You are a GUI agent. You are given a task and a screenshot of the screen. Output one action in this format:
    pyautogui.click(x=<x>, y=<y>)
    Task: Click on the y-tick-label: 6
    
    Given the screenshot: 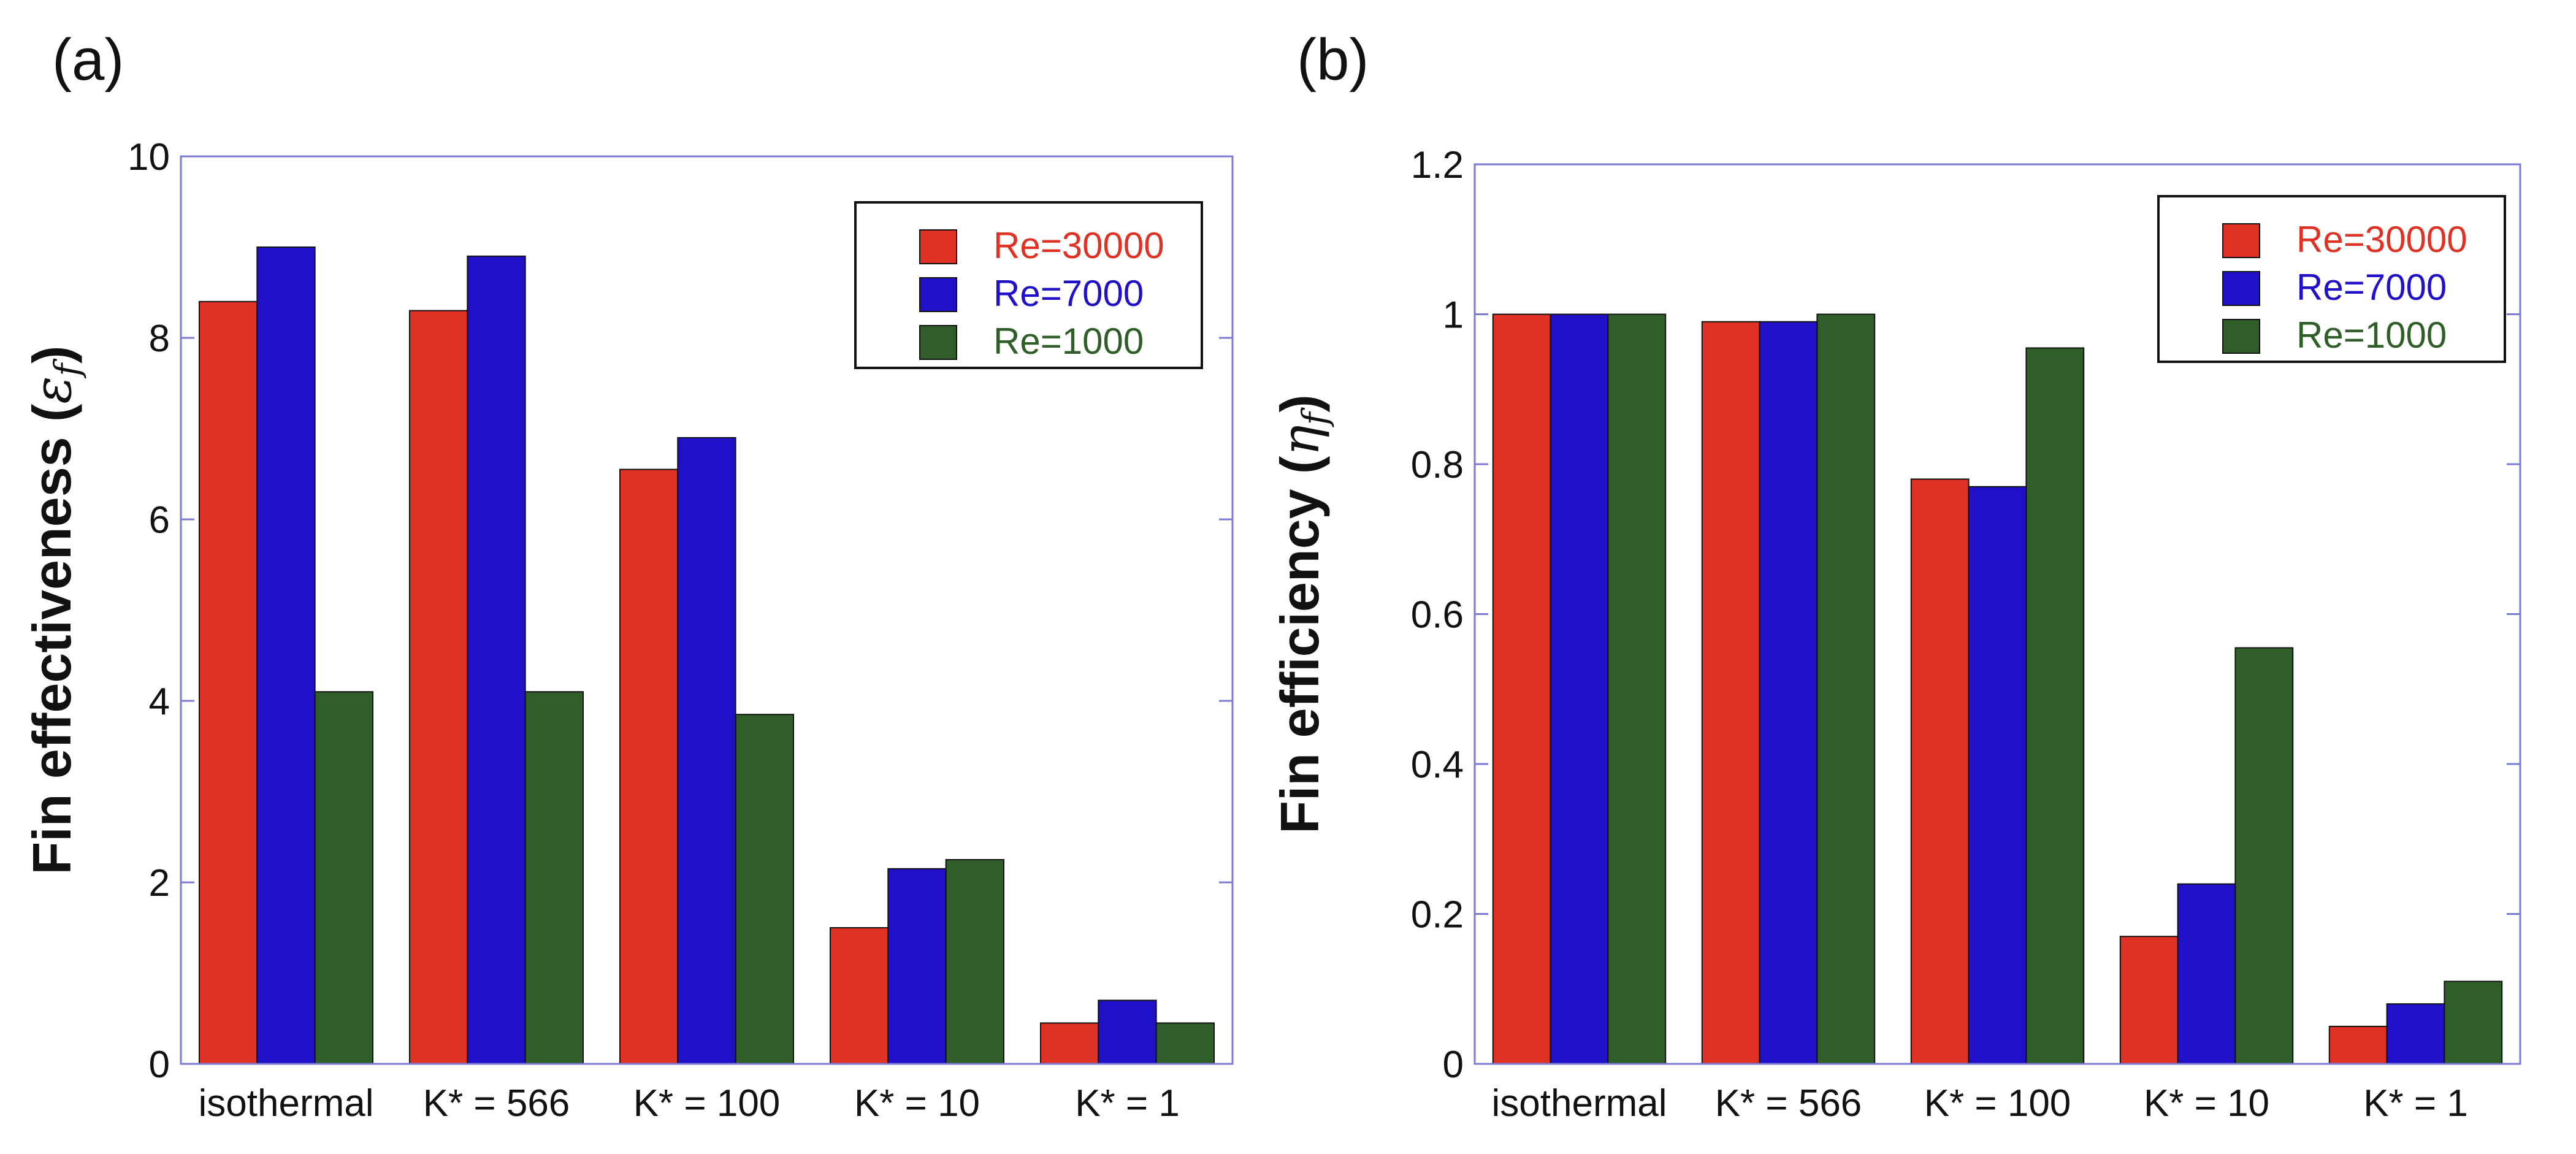 What is the action you would take?
    pyautogui.click(x=159, y=520)
    